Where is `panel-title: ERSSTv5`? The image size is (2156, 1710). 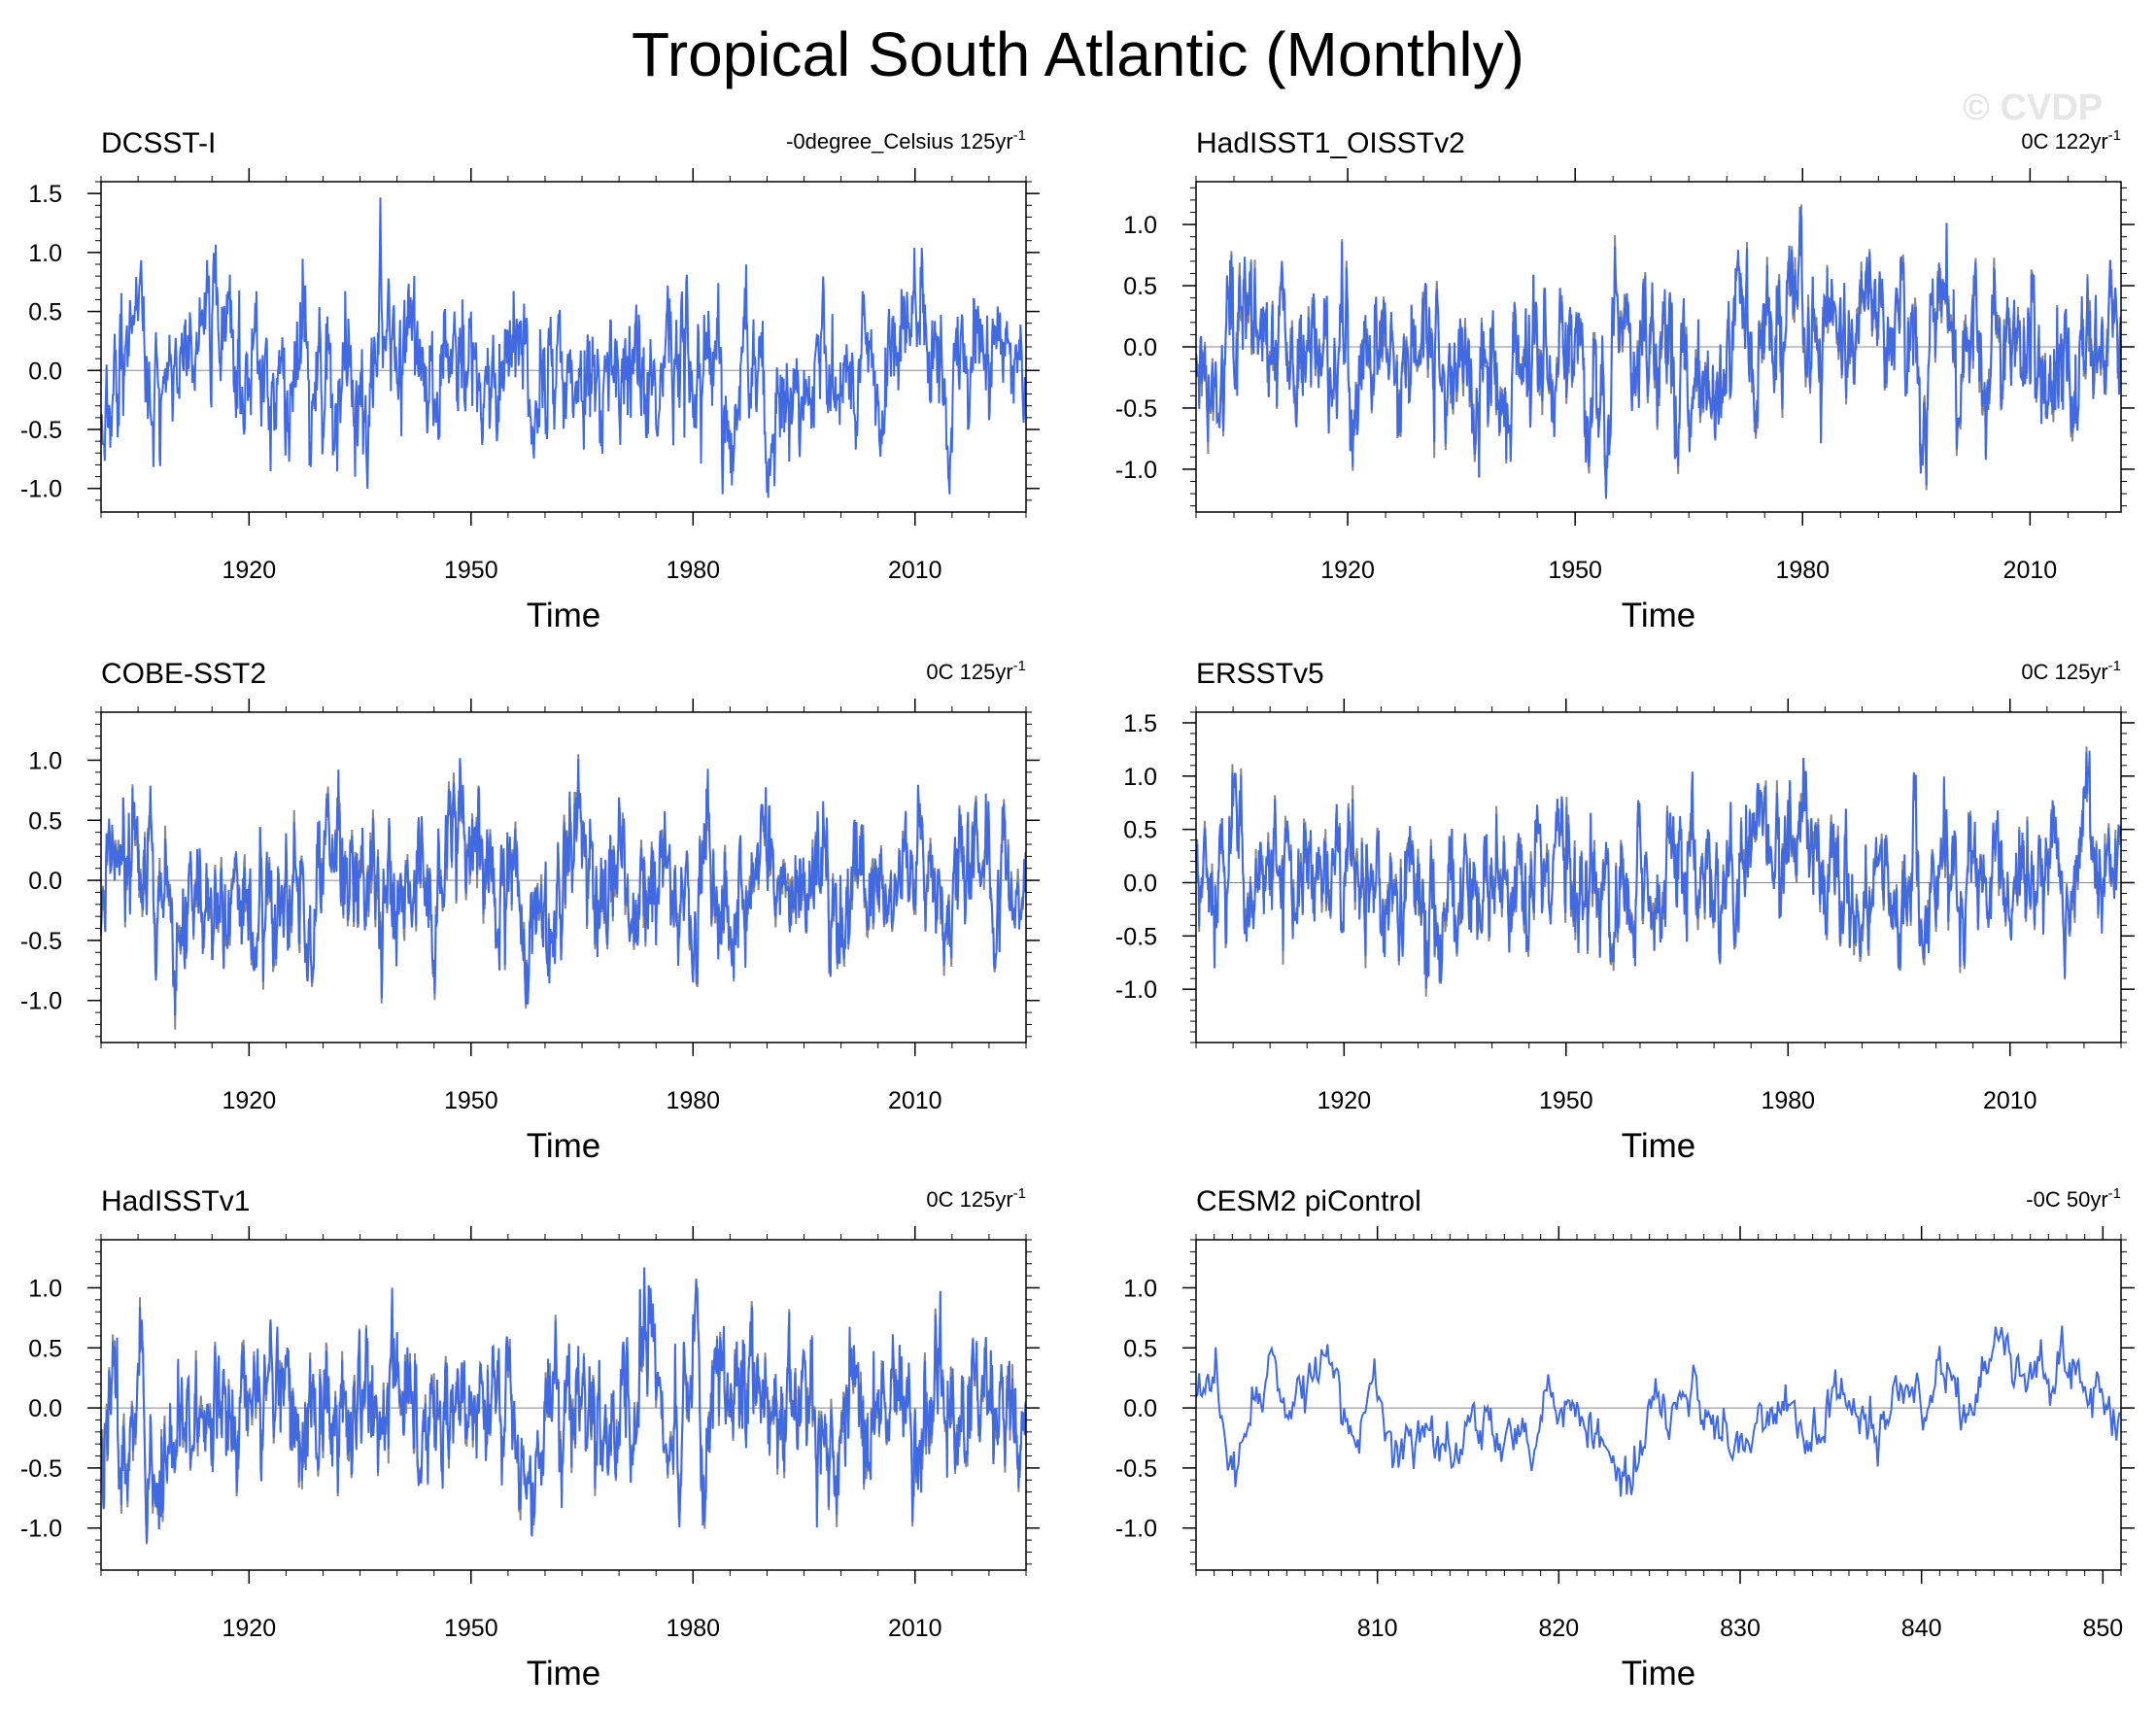 panel-title: ERSSTv5 is located at coordinates (1260, 674).